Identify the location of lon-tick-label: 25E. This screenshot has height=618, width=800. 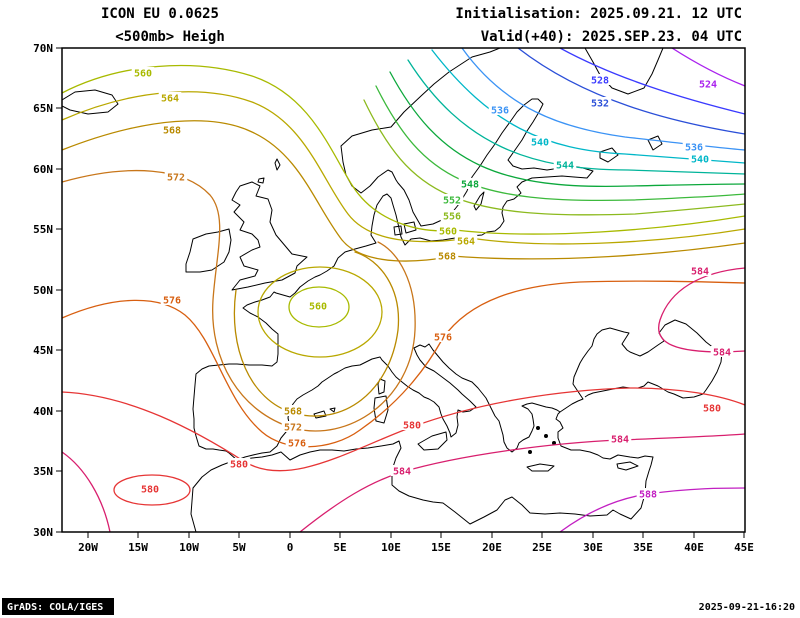
(542, 547).